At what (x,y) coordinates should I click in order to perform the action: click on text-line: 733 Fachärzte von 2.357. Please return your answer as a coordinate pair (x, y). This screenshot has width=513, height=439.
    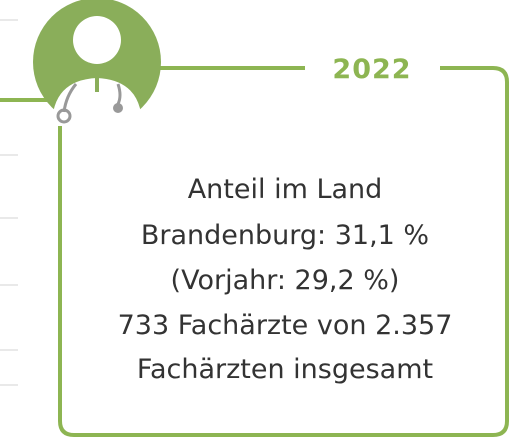
    Looking at the image, I should click on (285, 325).